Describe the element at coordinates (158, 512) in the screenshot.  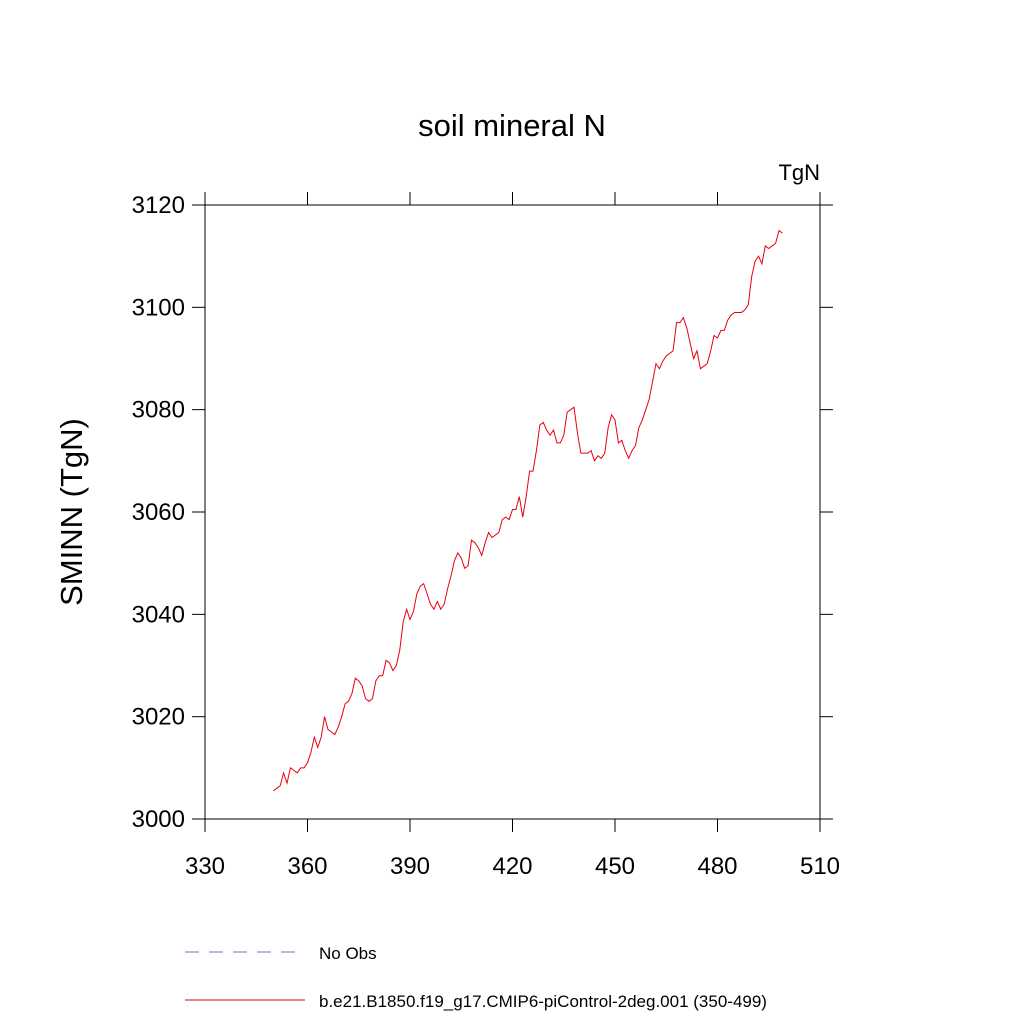
I see `y-tick-label: 3060` at that location.